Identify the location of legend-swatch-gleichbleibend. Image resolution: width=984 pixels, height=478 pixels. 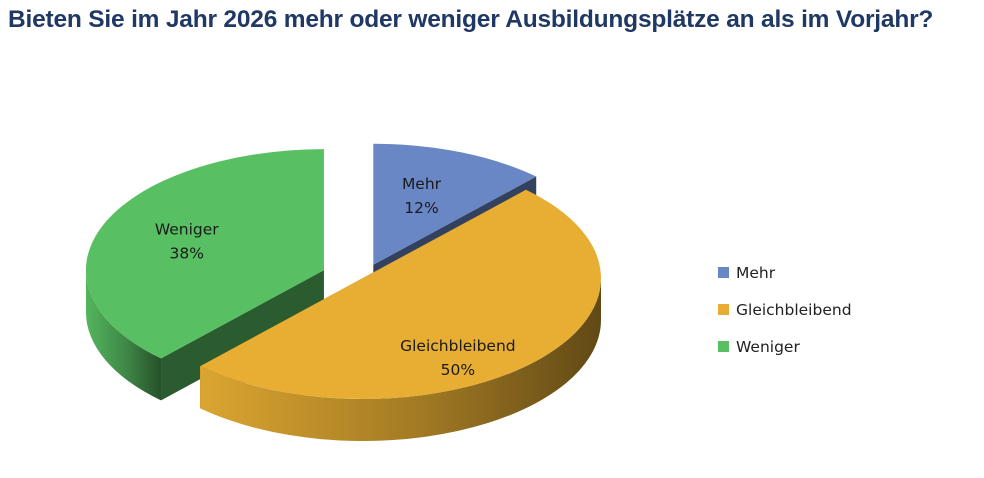
(723, 309).